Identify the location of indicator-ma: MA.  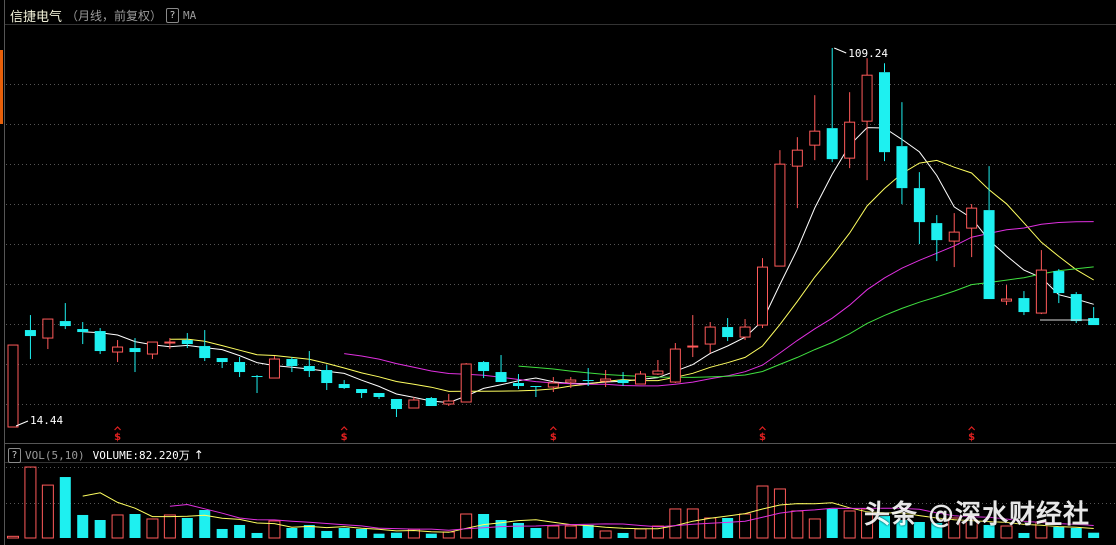
(190, 15).